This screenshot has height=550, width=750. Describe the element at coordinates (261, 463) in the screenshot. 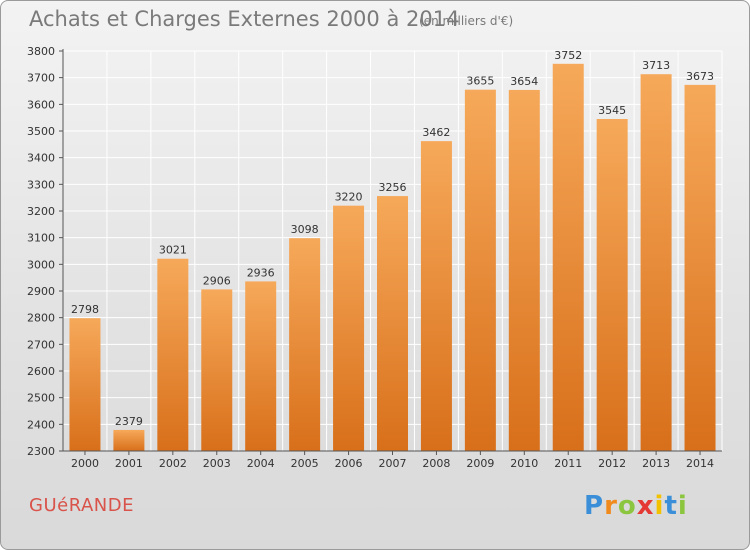

I see `x-tick-label: 2004` at that location.